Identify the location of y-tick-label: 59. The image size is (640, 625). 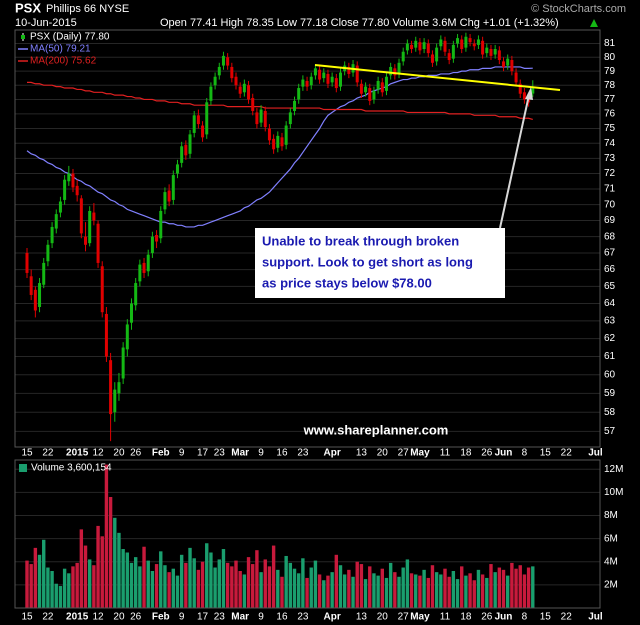
(610, 393).